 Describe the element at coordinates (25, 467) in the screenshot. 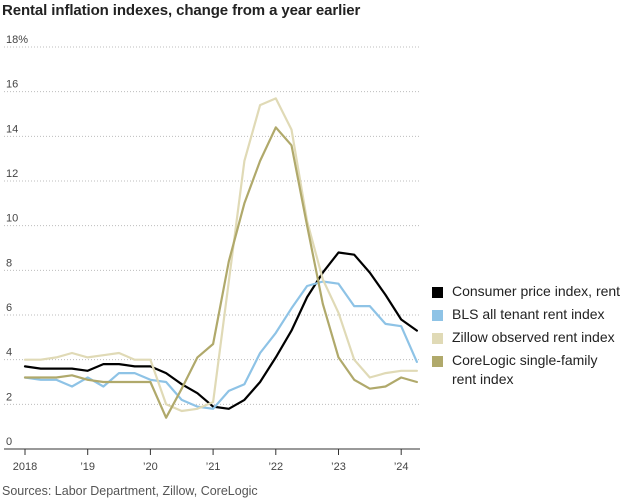

I see `x-tick-label: 2018` at that location.